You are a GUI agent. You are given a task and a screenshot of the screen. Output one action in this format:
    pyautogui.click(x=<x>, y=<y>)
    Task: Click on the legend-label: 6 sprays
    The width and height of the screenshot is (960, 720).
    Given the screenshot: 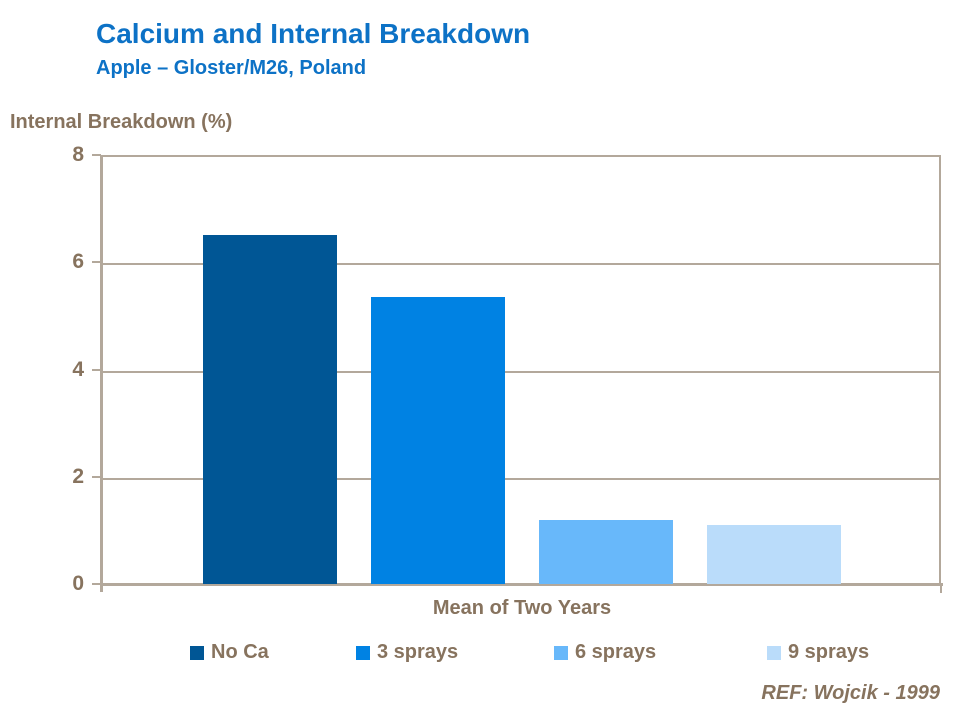 What is the action you would take?
    pyautogui.click(x=616, y=652)
    